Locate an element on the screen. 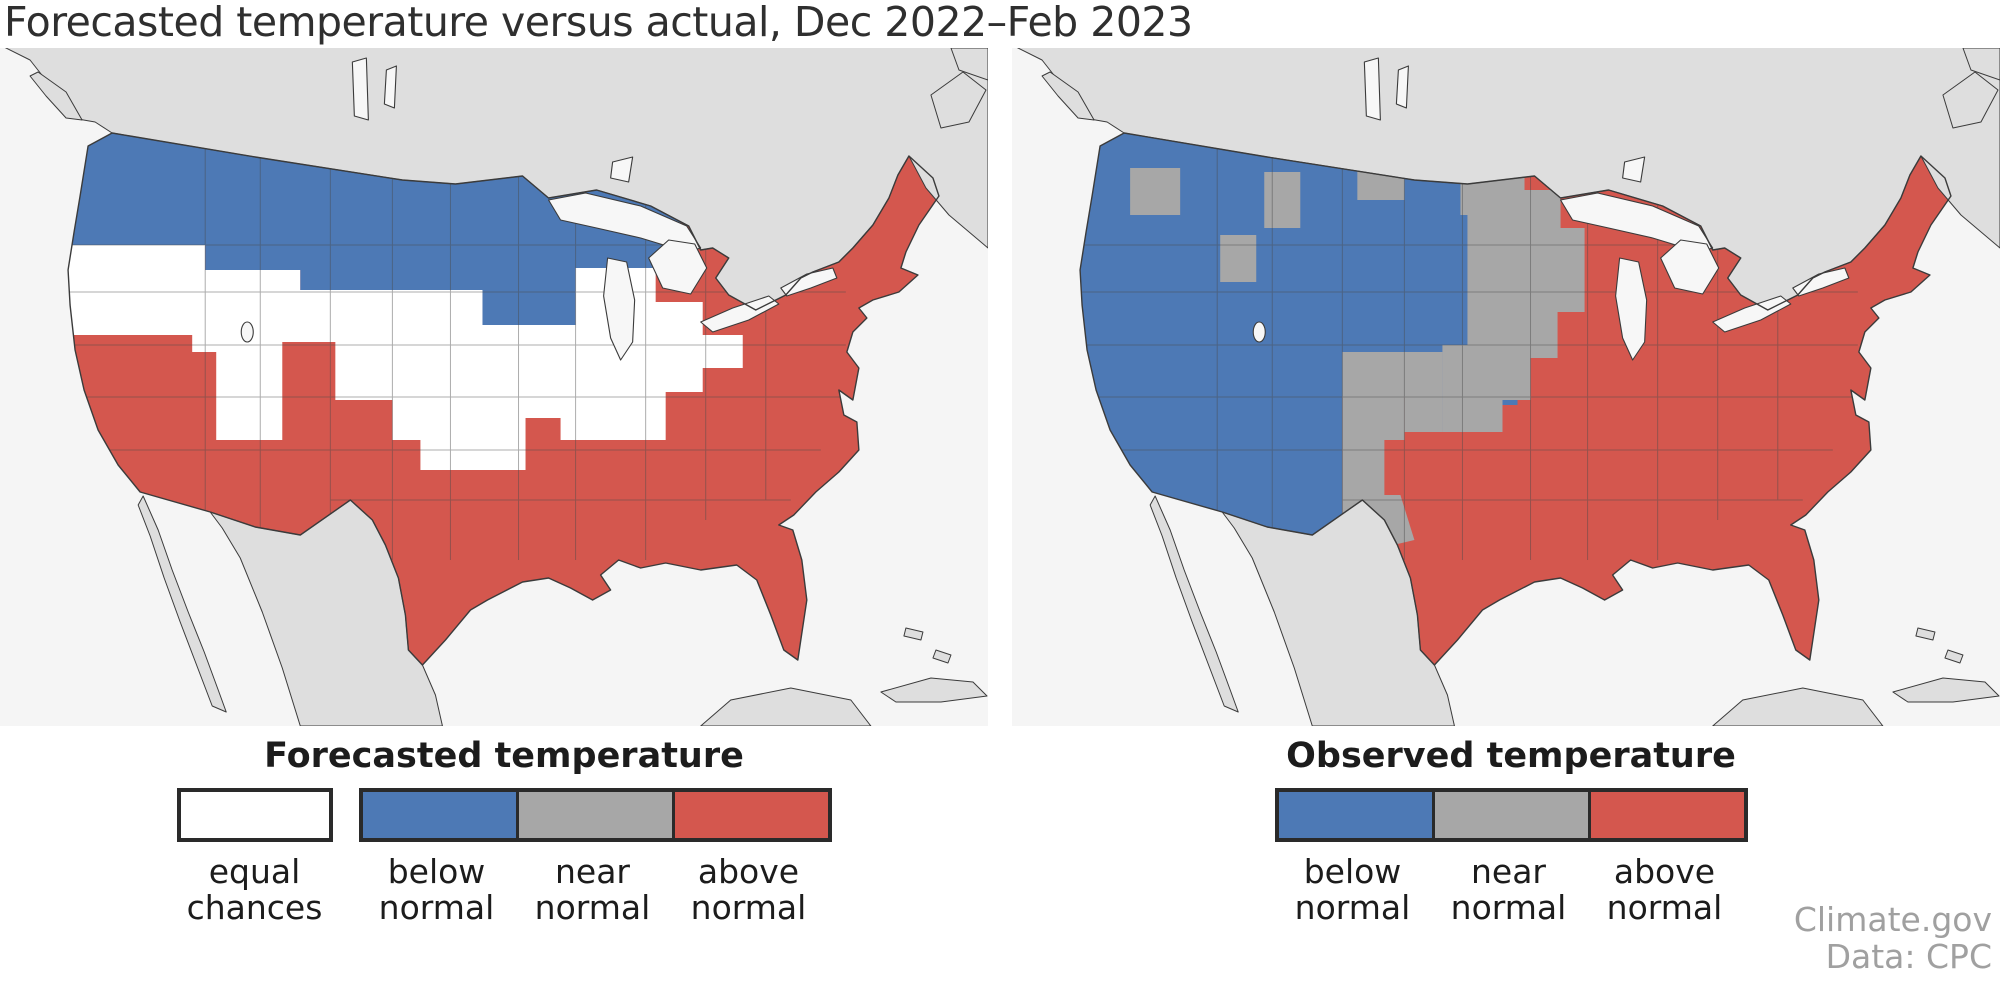 This screenshot has height=994, width=2000. legend-label-equal-chances: equal chances is located at coordinates (254, 889).